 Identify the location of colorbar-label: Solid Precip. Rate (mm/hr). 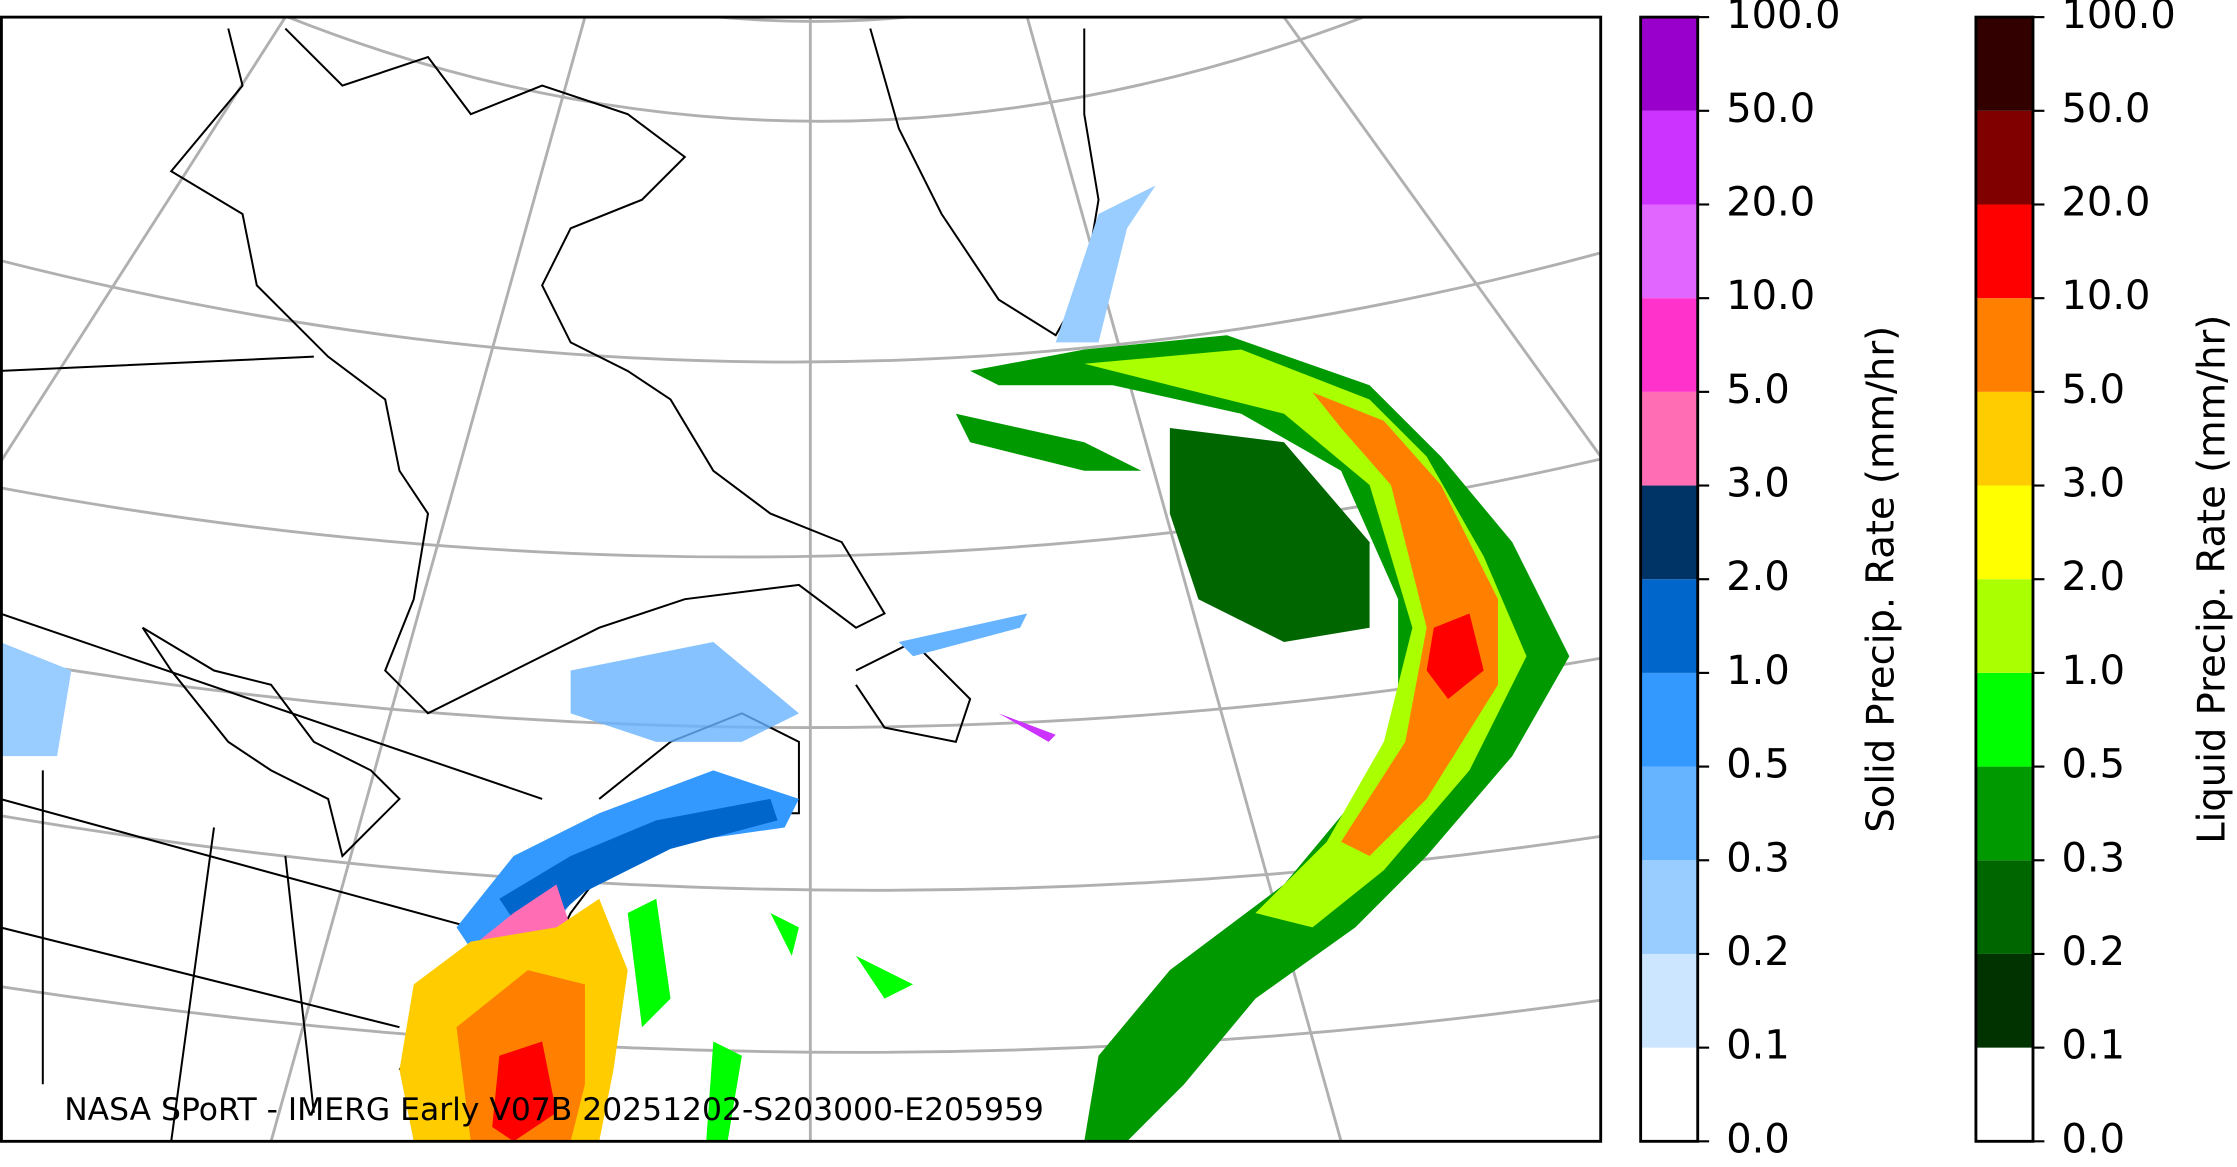
(1881, 579).